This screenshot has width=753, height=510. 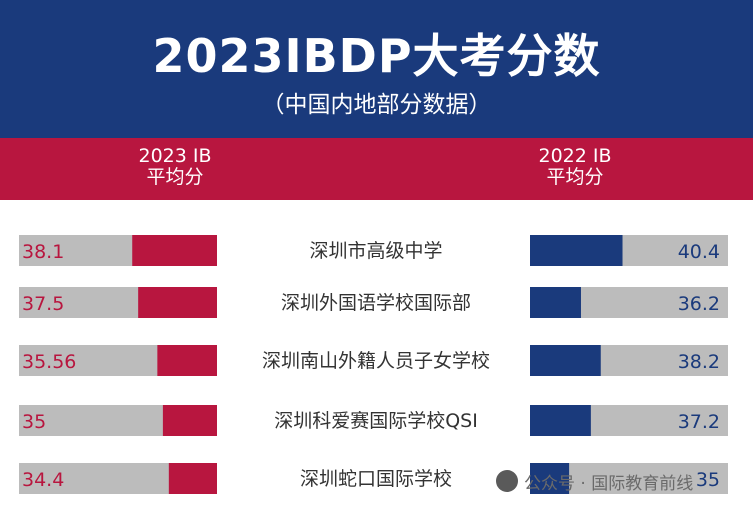 I want to click on value-label-2023: 34.4, so click(x=43, y=480).